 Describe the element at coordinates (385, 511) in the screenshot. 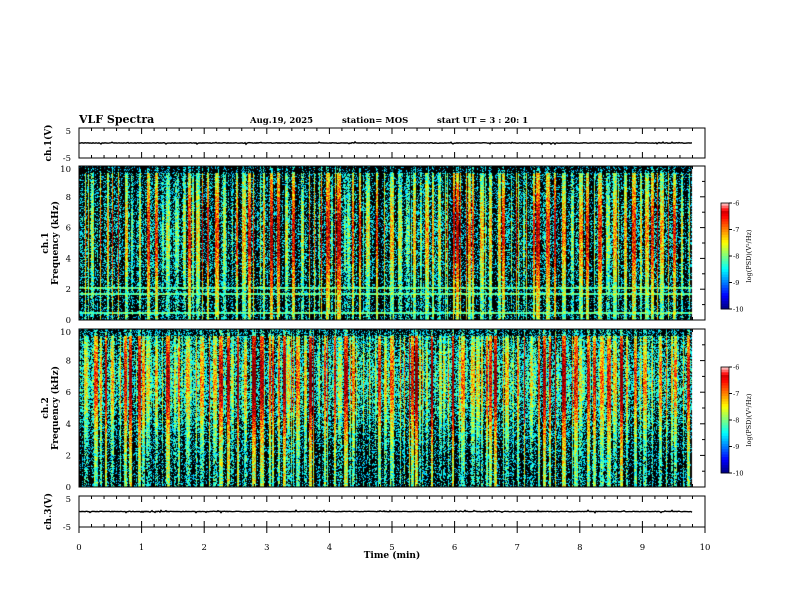

I see `ch3-waveform-trace` at that location.